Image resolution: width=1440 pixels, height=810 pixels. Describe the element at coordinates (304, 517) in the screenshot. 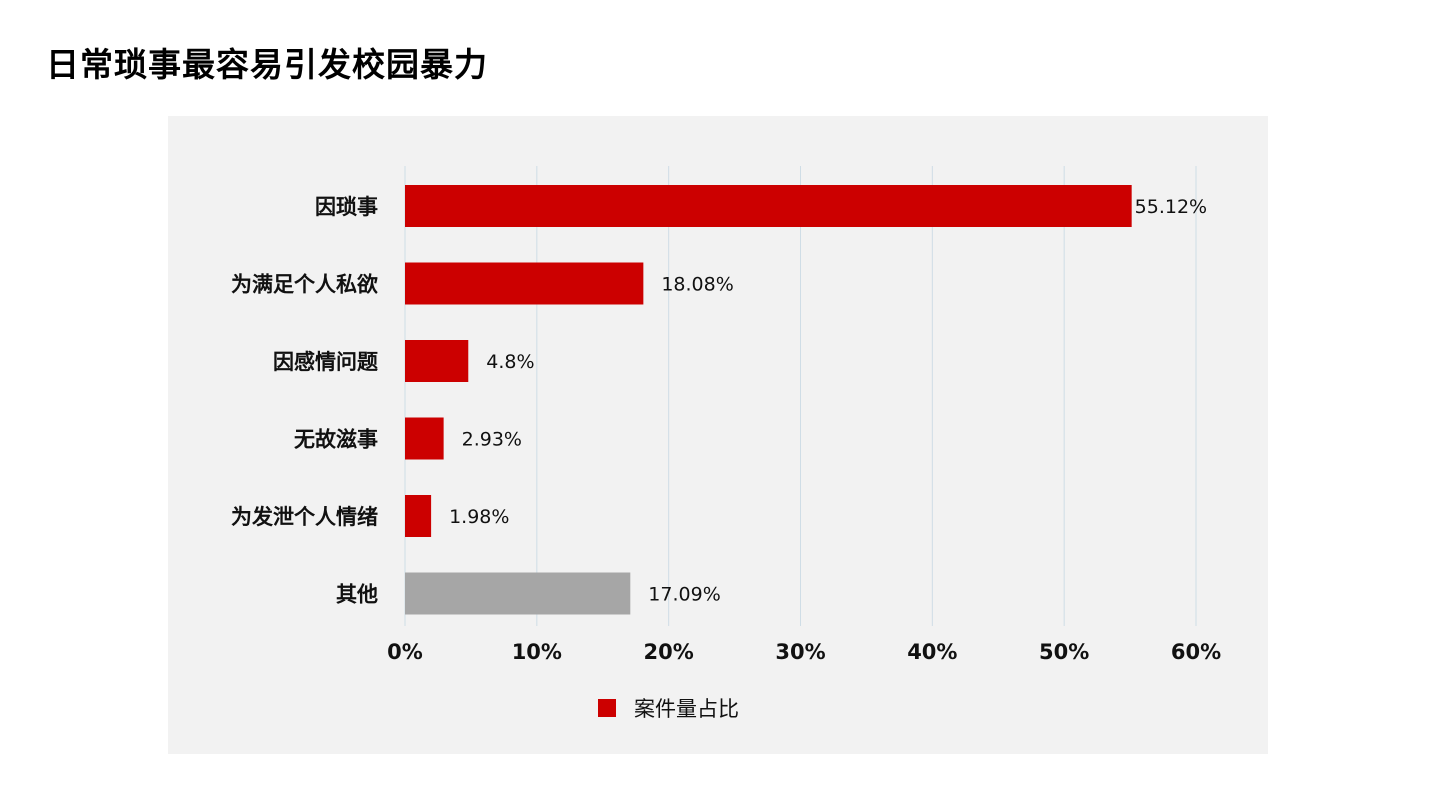

I see `category-label: 为发泄个人情绪` at that location.